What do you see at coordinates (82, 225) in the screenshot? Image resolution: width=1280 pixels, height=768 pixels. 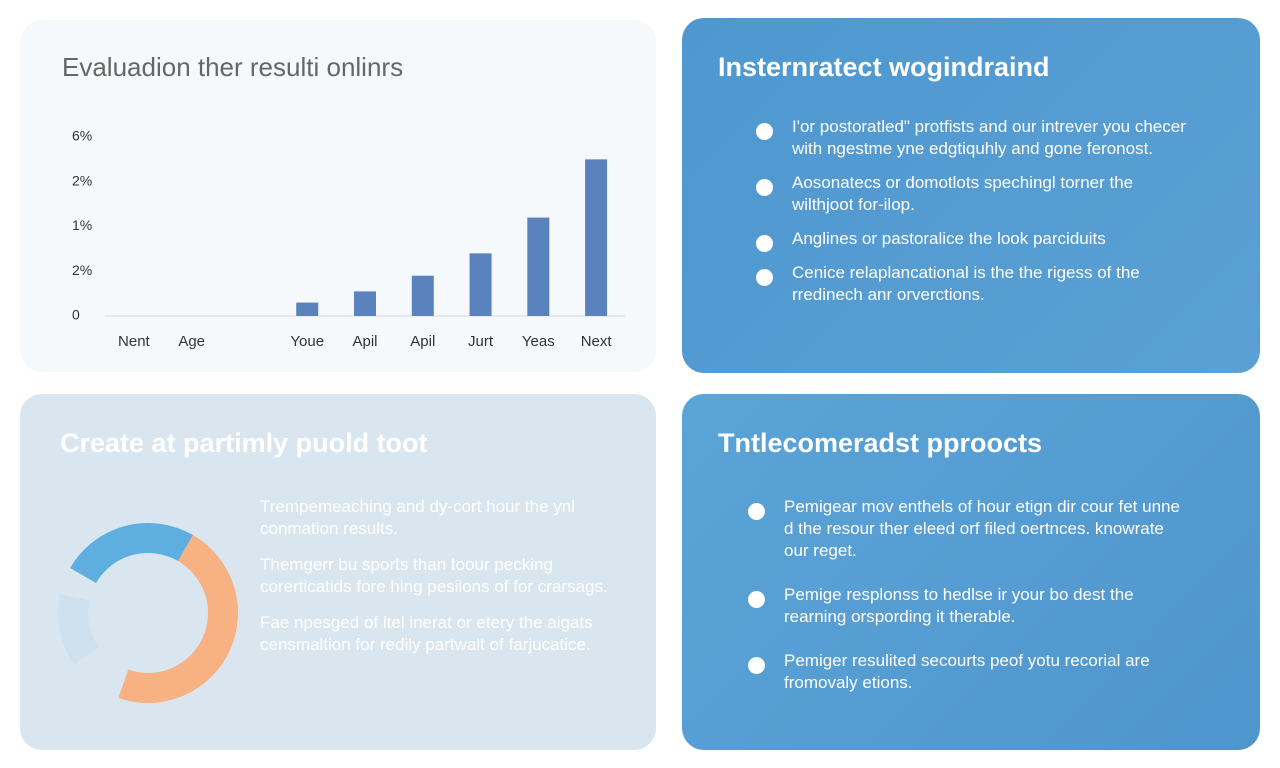 I see `y-tick-label: 1%` at bounding box center [82, 225].